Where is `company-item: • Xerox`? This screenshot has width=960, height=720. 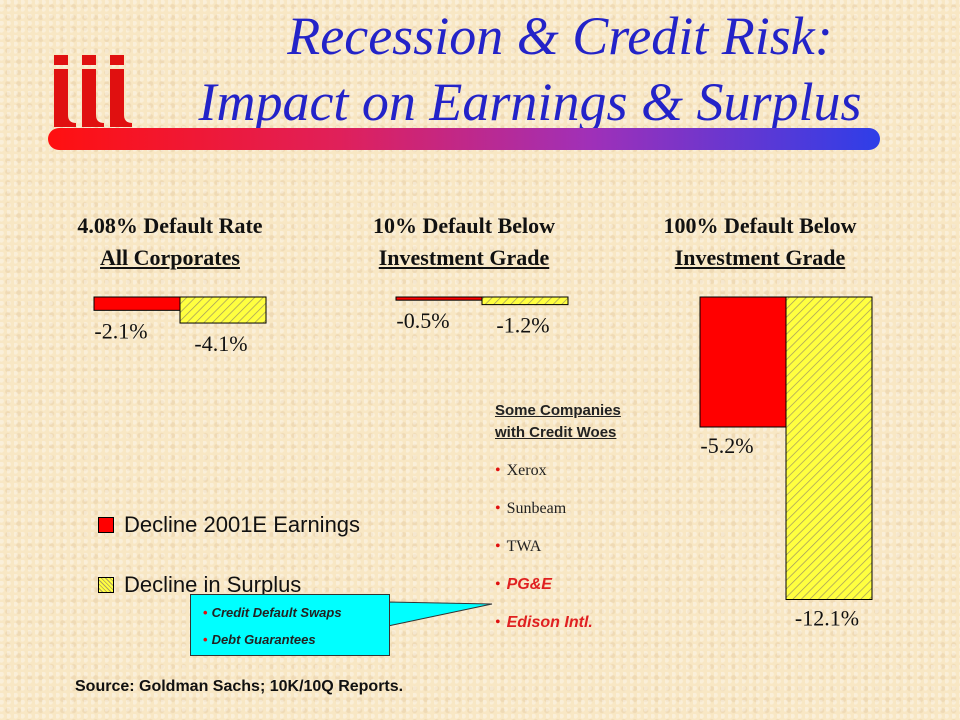 company-item: • Xerox is located at coordinates (521, 470).